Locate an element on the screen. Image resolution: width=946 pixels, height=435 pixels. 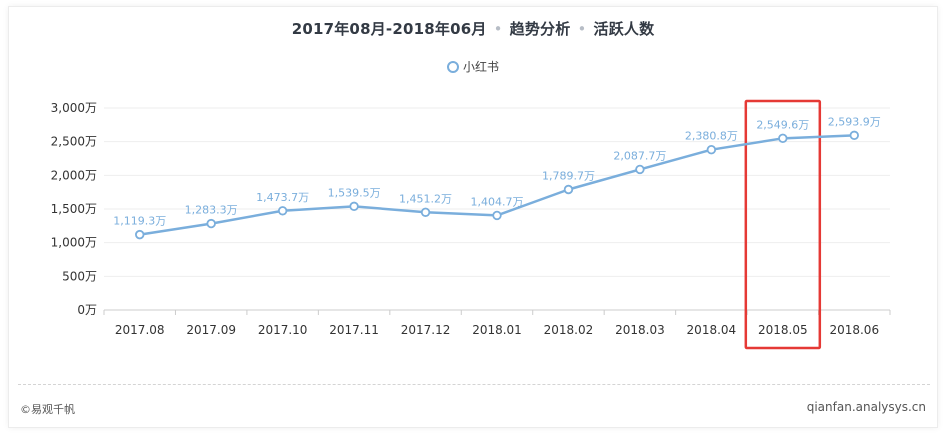
title-date-range: 2017年08月-2018年06月 is located at coordinates (389, 29).